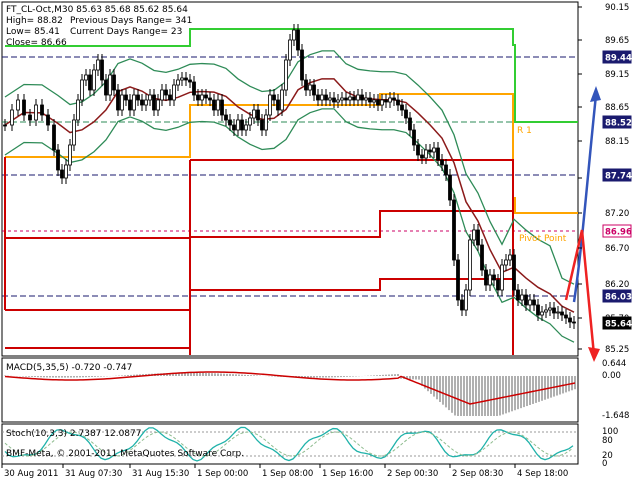  Describe the element at coordinates (607, 441) in the screenshot. I see `stoch-tick-80: 80` at that location.